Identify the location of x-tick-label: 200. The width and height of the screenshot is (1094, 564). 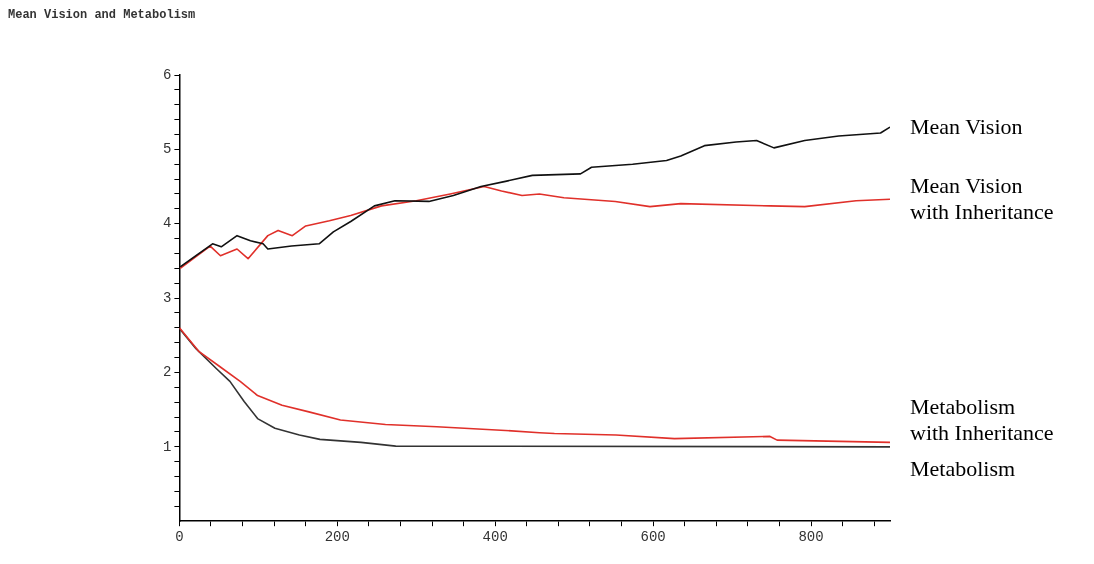
(337, 537).